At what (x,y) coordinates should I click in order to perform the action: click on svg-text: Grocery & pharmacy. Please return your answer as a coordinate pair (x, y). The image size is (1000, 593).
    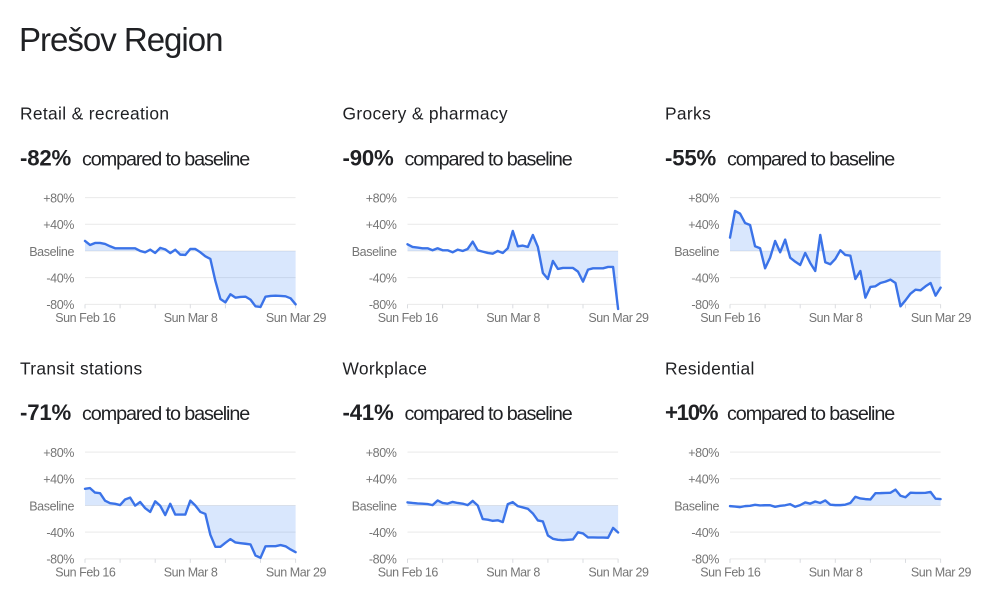
    Looking at the image, I should click on (425, 114).